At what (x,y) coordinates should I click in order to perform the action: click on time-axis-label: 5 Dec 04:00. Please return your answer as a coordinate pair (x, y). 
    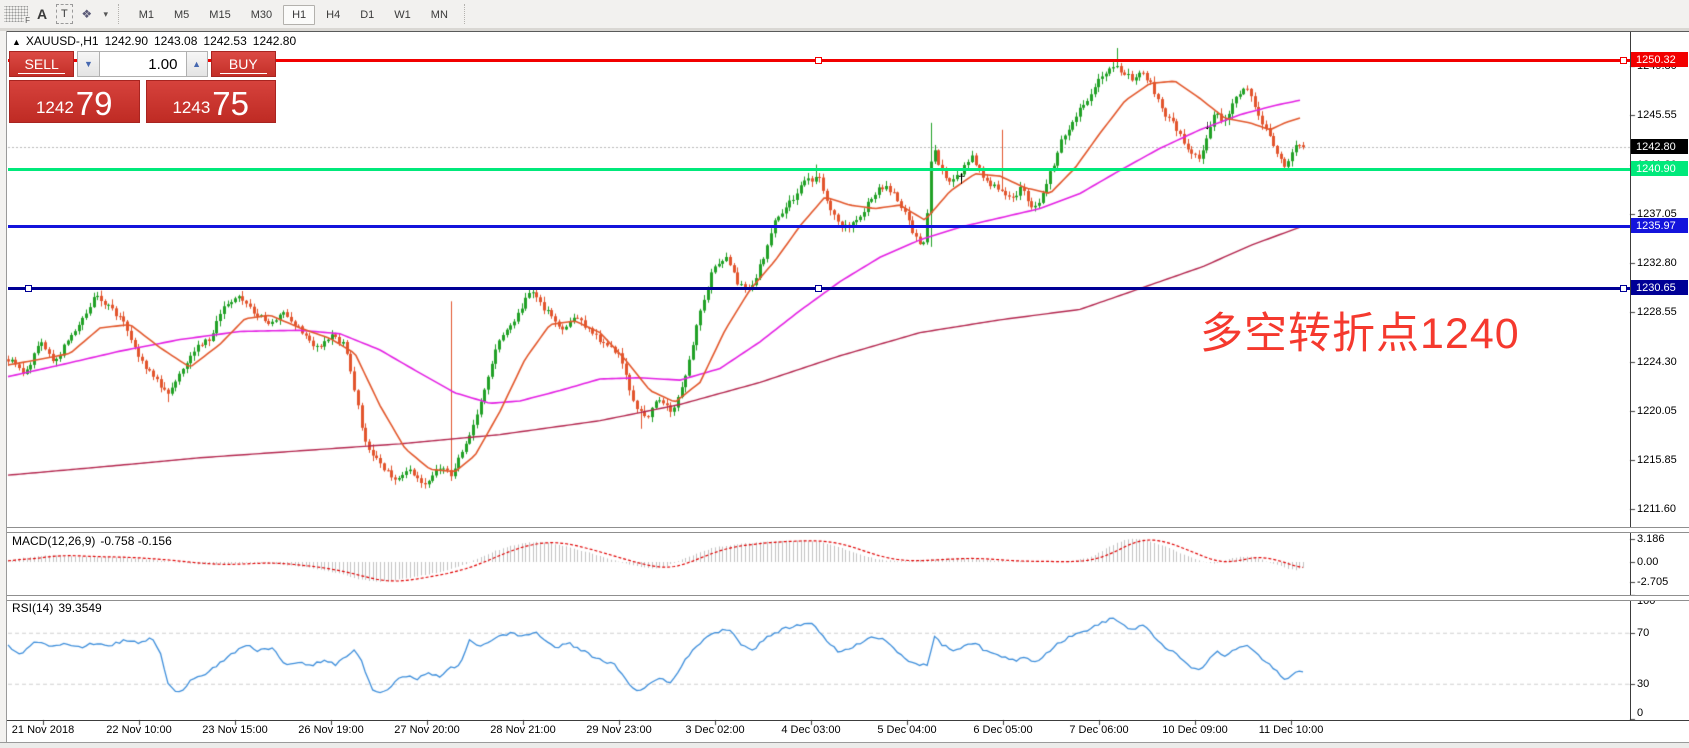
    Looking at the image, I should click on (907, 730).